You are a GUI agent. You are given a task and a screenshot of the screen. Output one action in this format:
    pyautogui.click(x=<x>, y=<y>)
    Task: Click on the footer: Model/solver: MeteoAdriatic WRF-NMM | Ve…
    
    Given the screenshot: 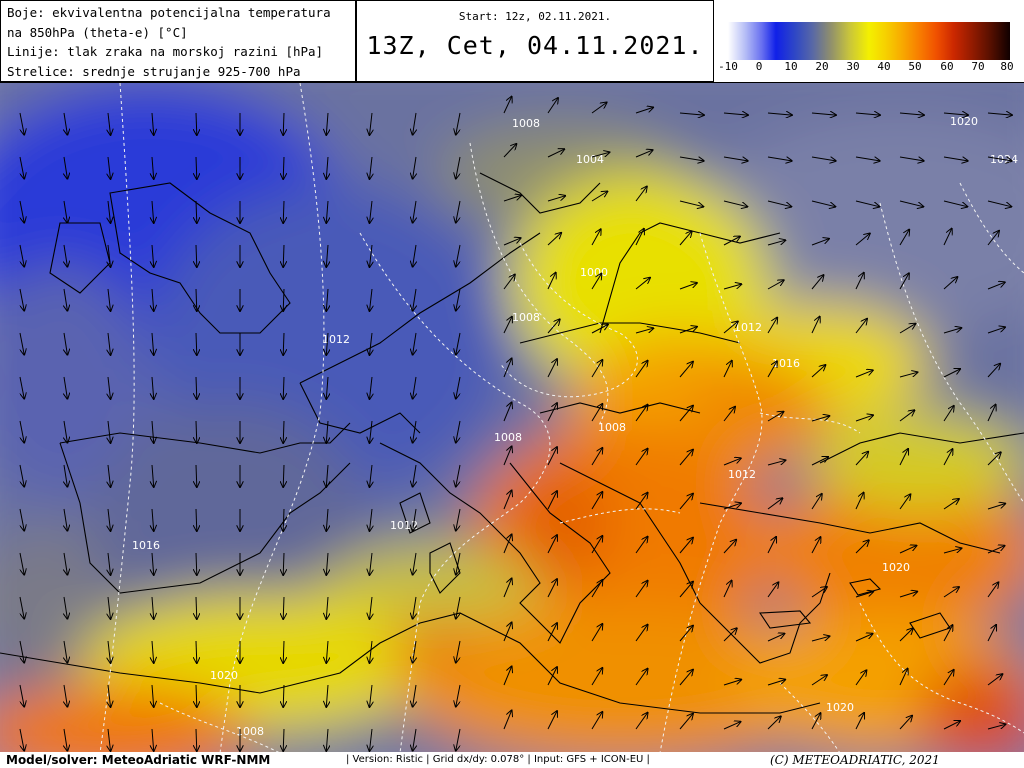 What is the action you would take?
    pyautogui.click(x=512, y=760)
    